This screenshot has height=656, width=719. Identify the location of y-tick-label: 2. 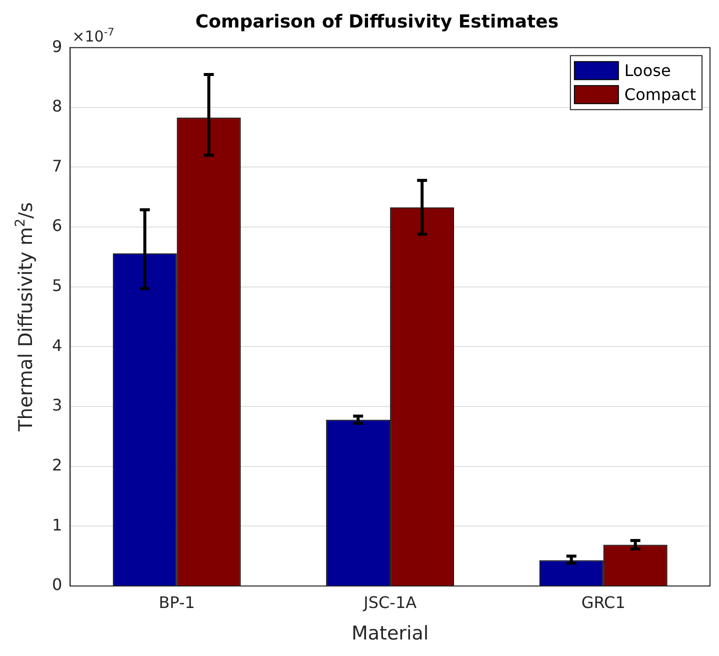
(57, 465).